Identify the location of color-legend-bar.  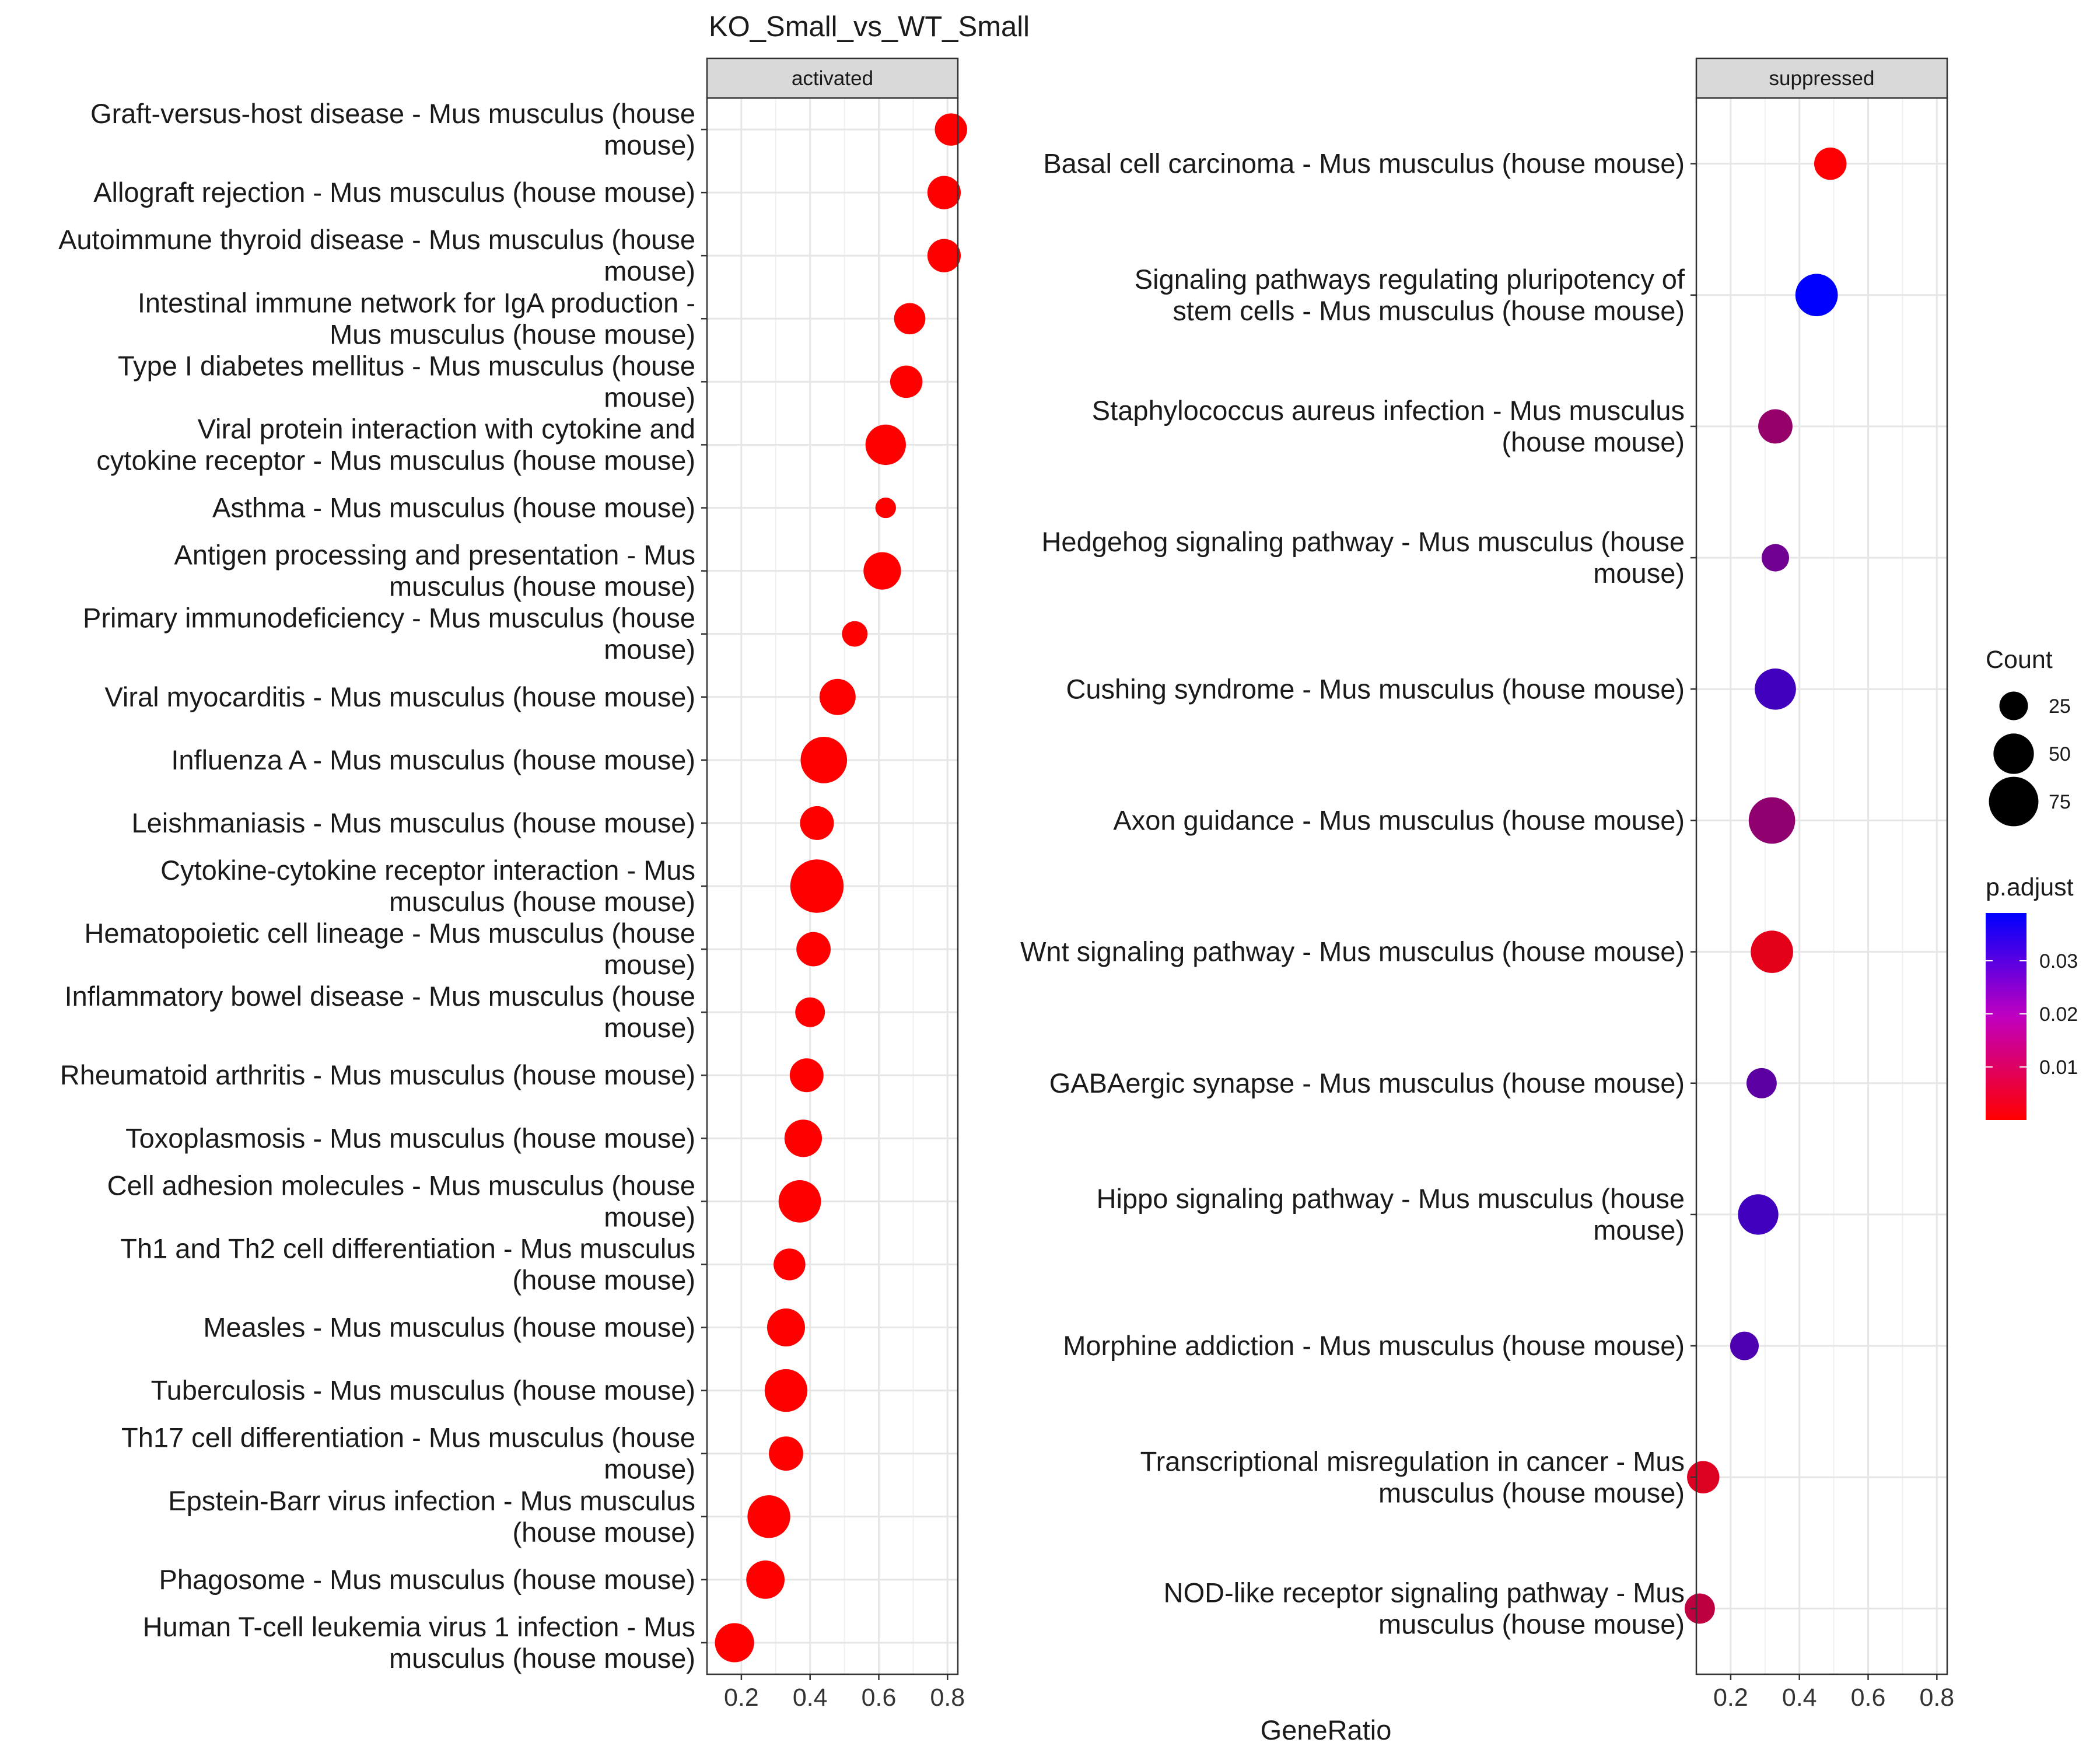
(2006, 1016).